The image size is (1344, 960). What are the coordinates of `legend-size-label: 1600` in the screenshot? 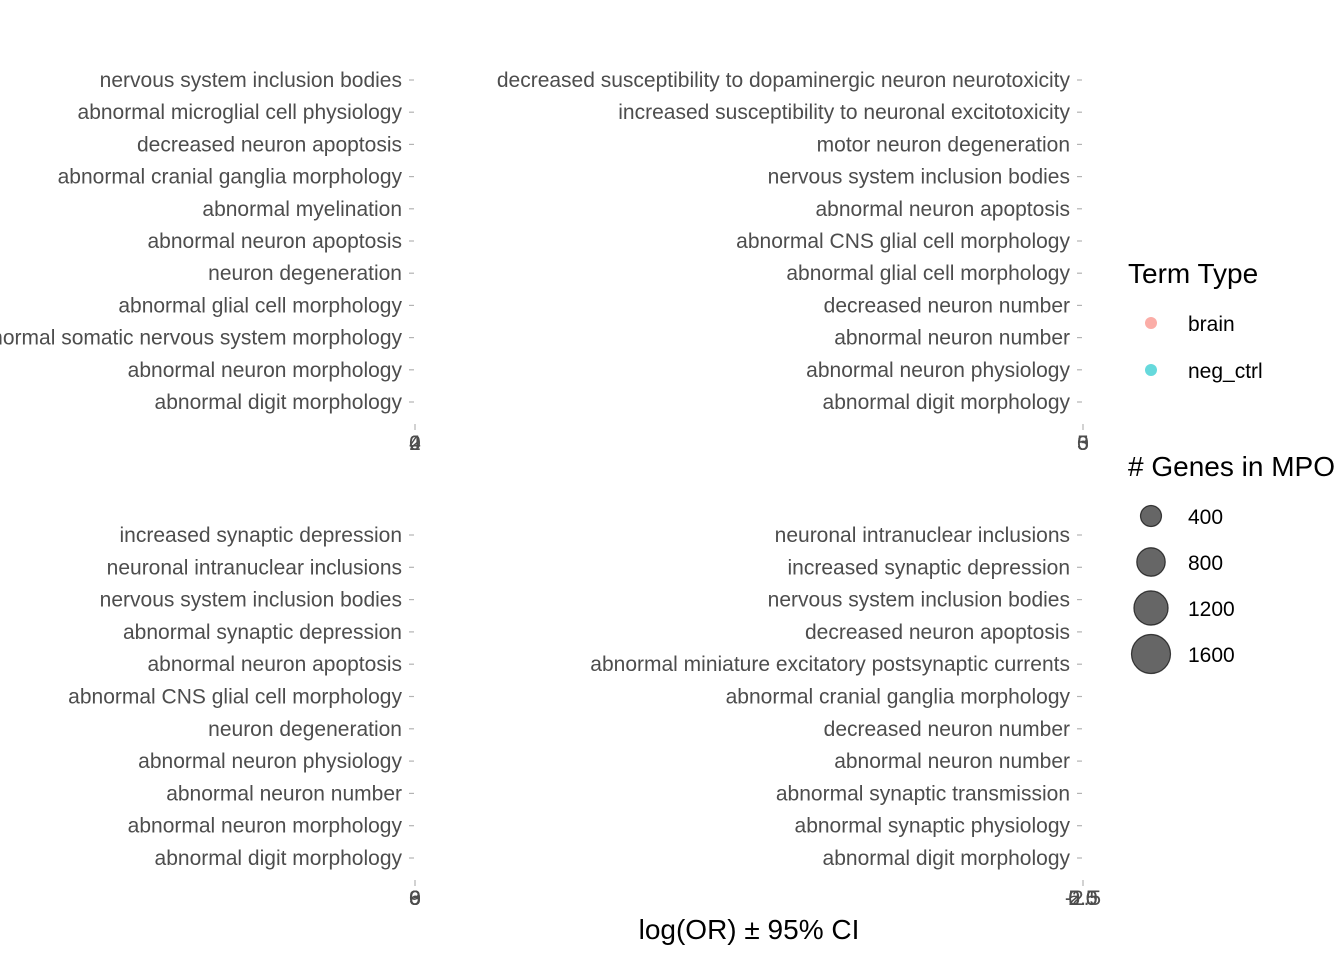 It's located at (1211, 655).